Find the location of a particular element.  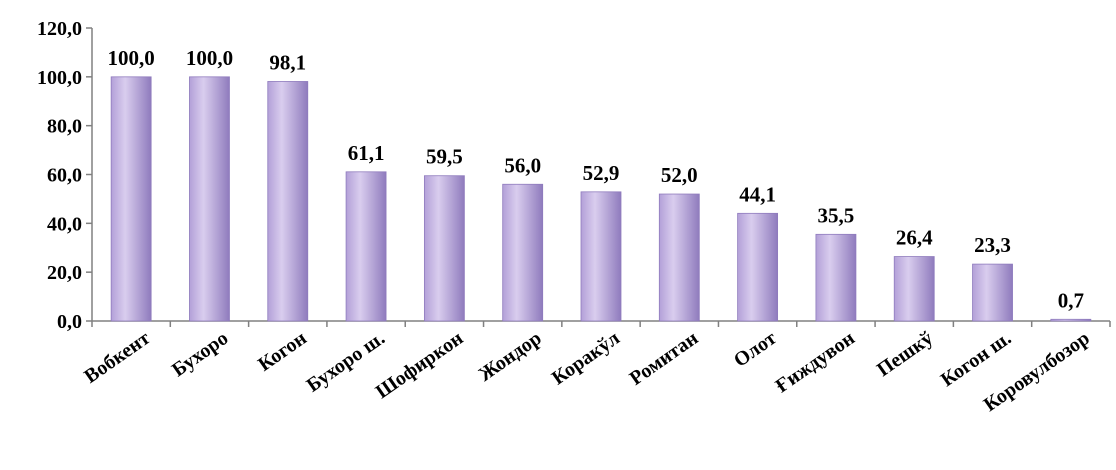

x-axis is located at coordinates (601, 323).